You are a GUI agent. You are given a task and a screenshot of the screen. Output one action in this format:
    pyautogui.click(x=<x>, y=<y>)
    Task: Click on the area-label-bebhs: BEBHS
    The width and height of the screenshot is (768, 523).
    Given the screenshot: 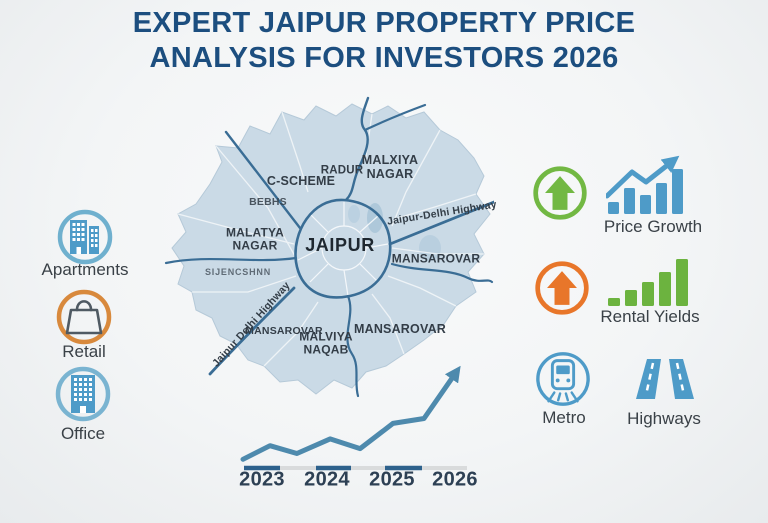 What is the action you would take?
    pyautogui.click(x=268, y=202)
    